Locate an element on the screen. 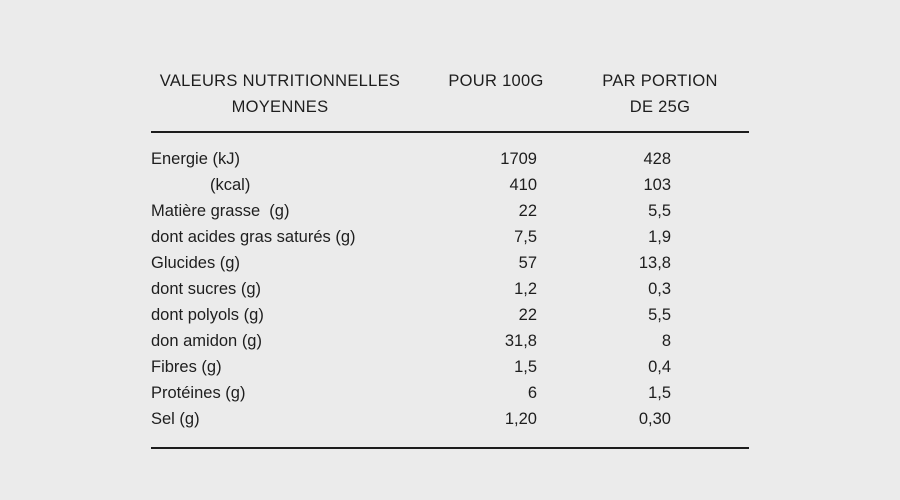 The height and width of the screenshot is (500, 900). header-col1-line2: MOYENNES is located at coordinates (280, 107).